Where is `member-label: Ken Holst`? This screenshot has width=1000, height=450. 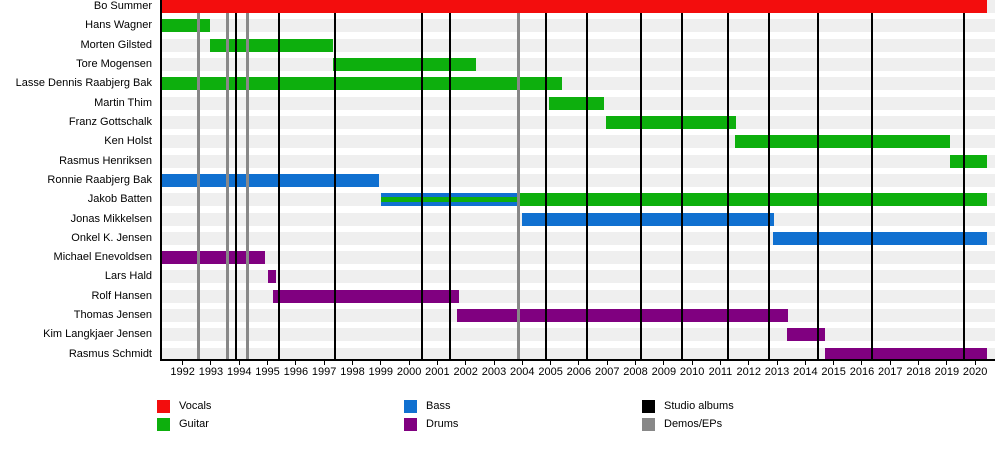 member-label: Ken Holst is located at coordinates (128, 141).